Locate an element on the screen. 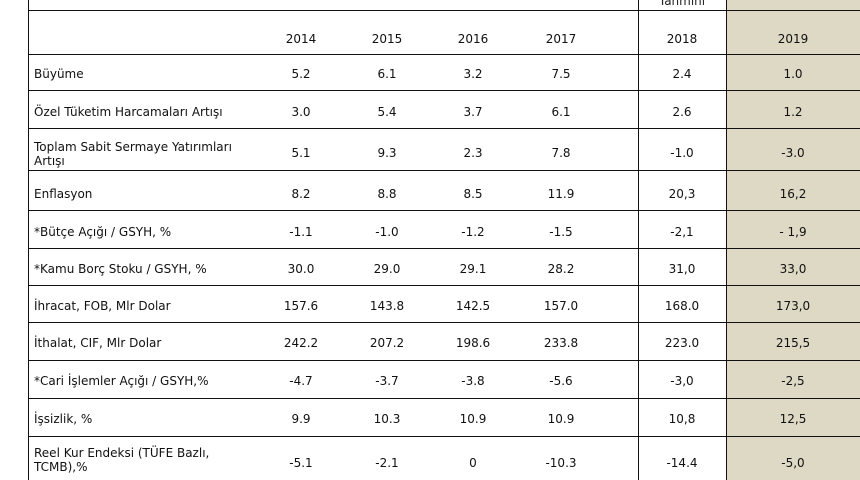 This screenshot has height=480, width=860. value-cell: 7.5 is located at coordinates (561, 74).